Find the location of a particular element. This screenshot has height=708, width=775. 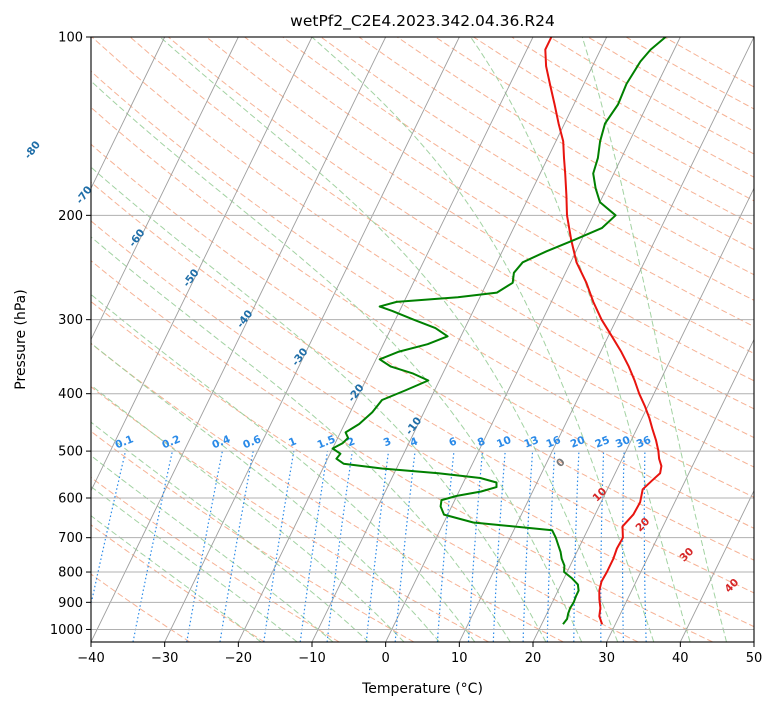

x-tick-label: 40 is located at coordinates (680, 658).